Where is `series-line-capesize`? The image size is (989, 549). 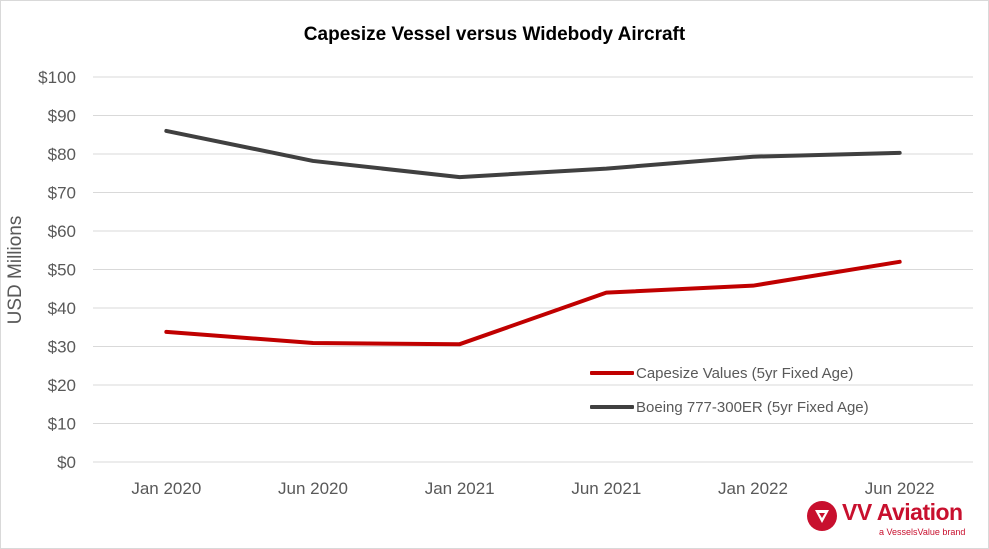
series-line-capesize is located at coordinates (533, 303).